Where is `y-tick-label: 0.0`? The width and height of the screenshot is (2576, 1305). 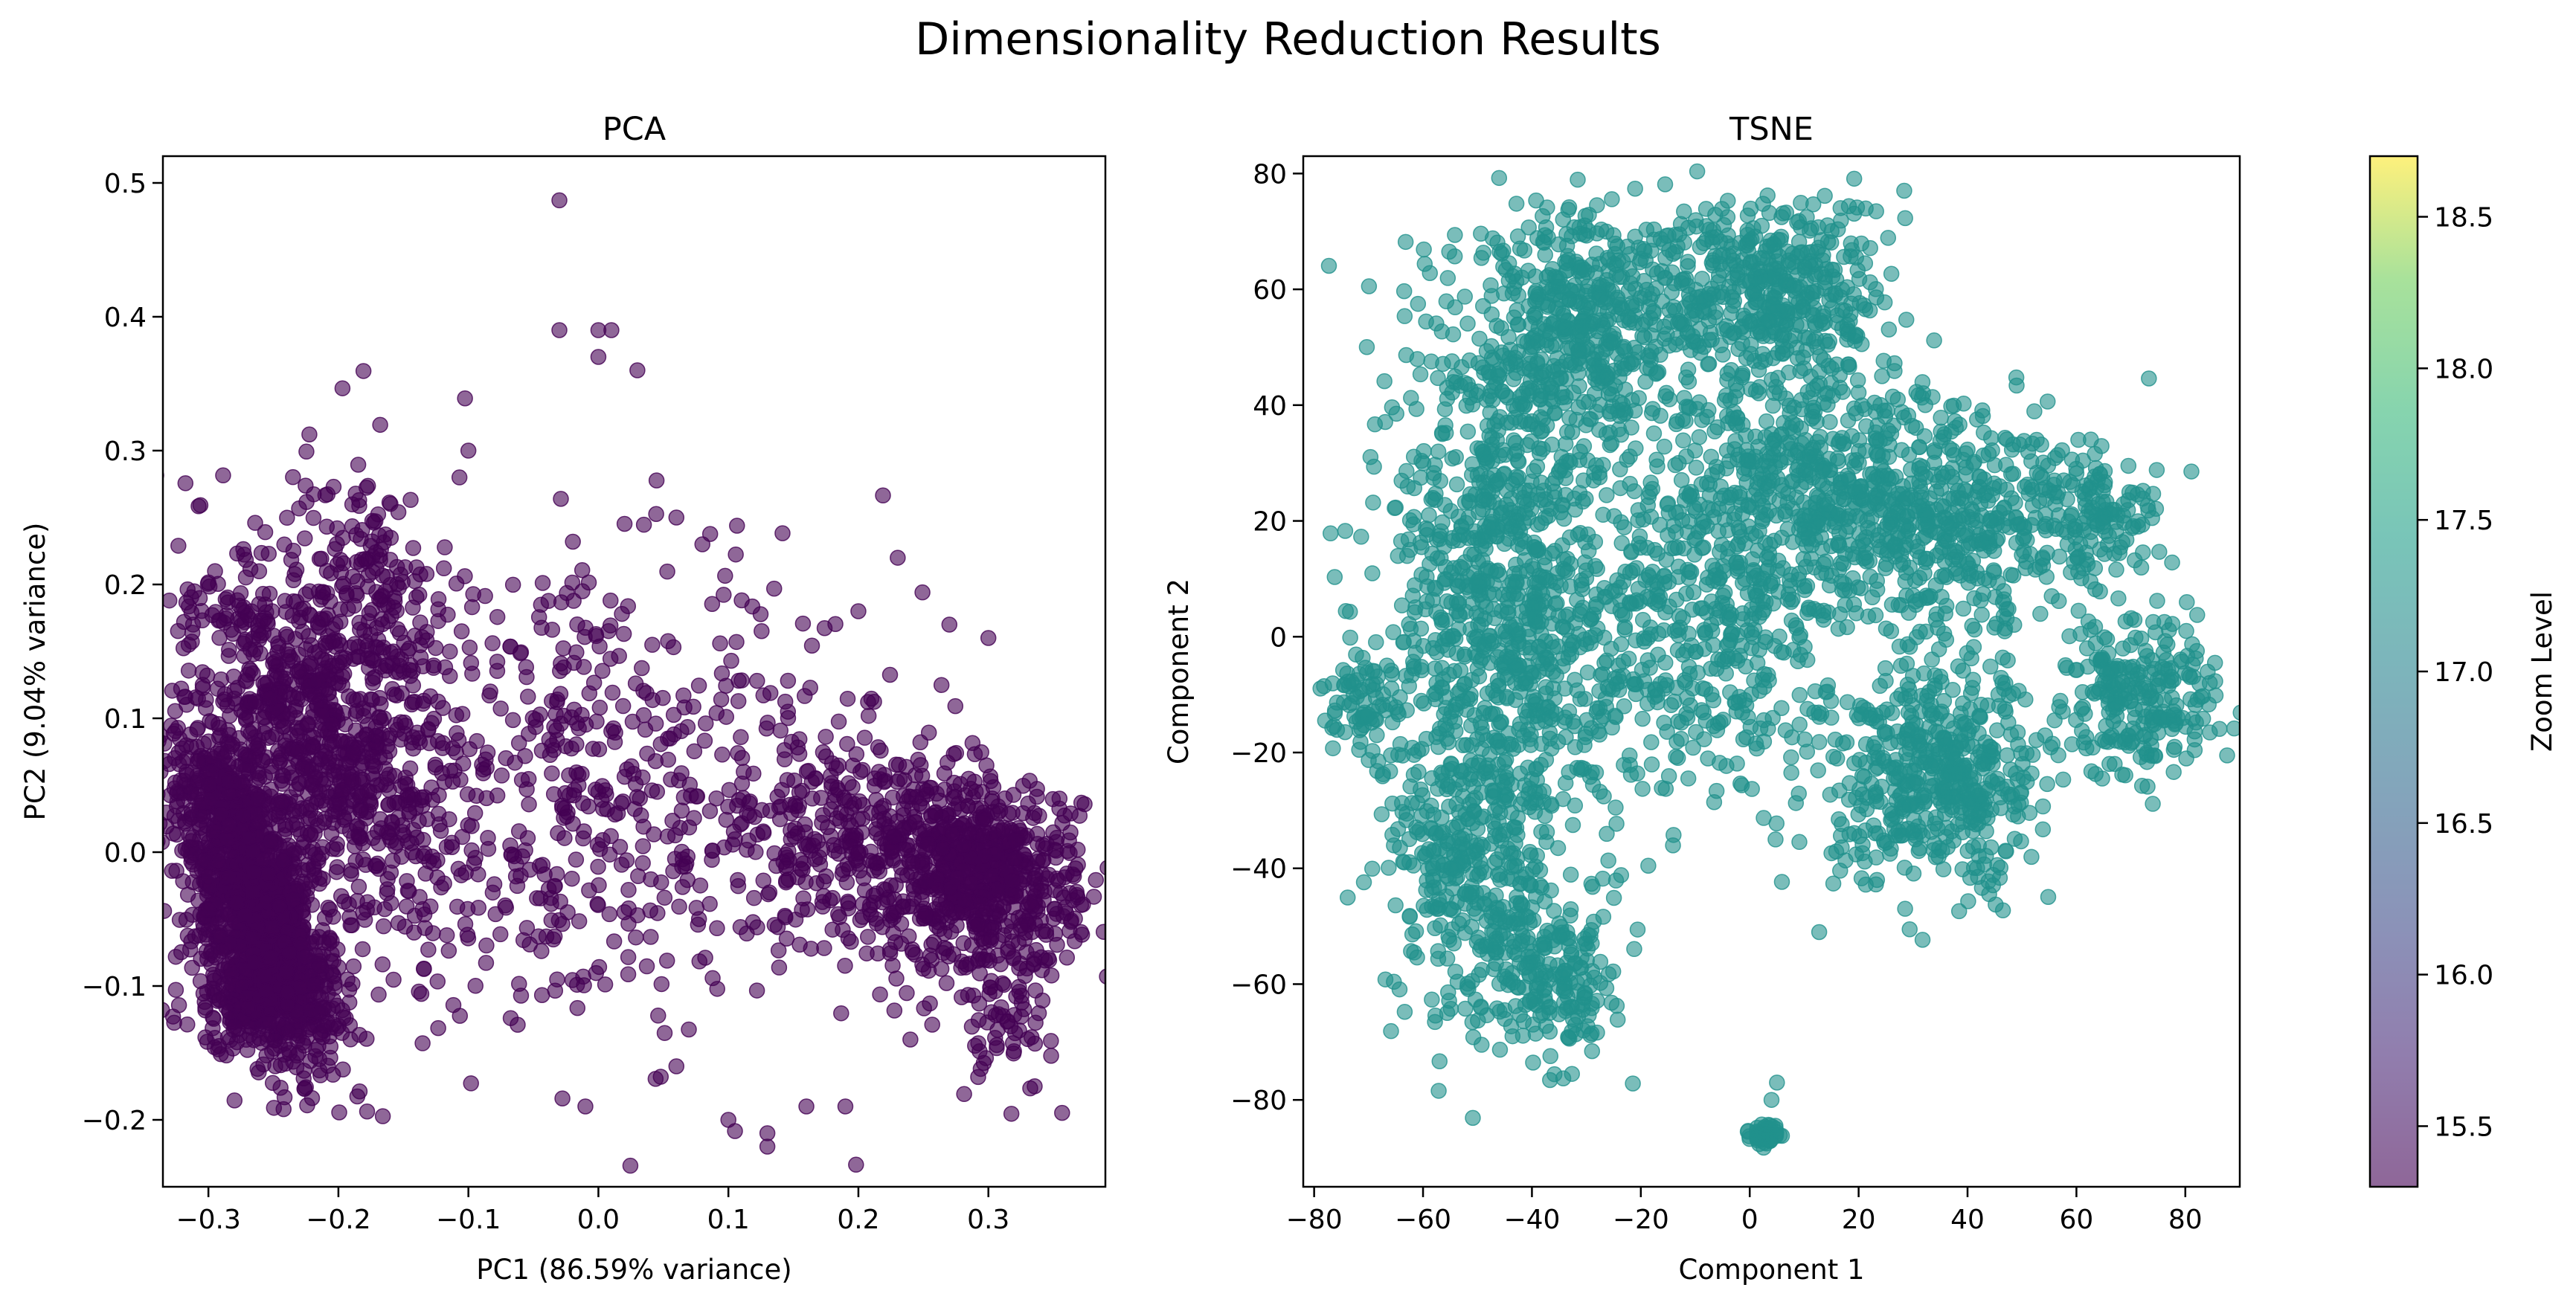 y-tick-label: 0.0 is located at coordinates (125, 854).